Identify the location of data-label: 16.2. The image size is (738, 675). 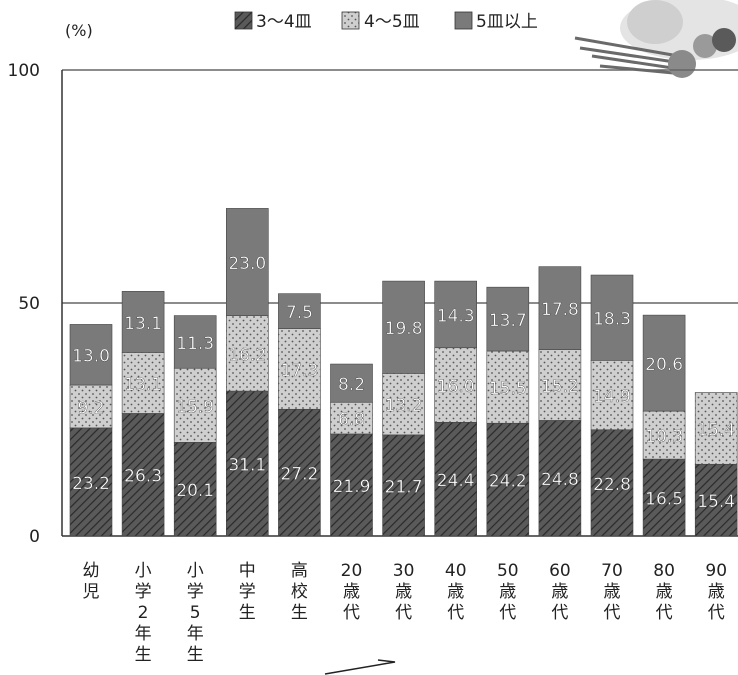
(247, 355).